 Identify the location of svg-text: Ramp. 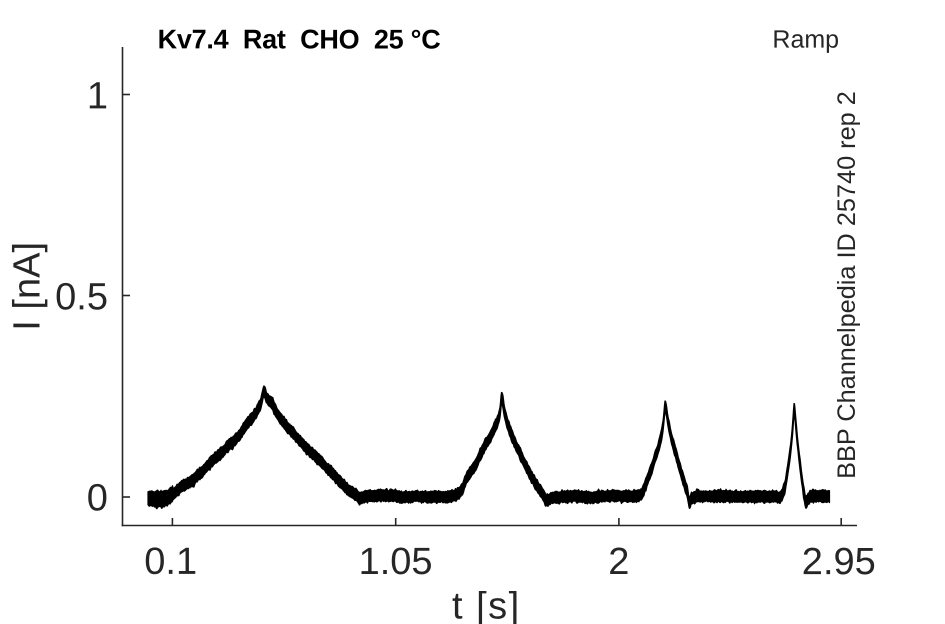
(805, 40).